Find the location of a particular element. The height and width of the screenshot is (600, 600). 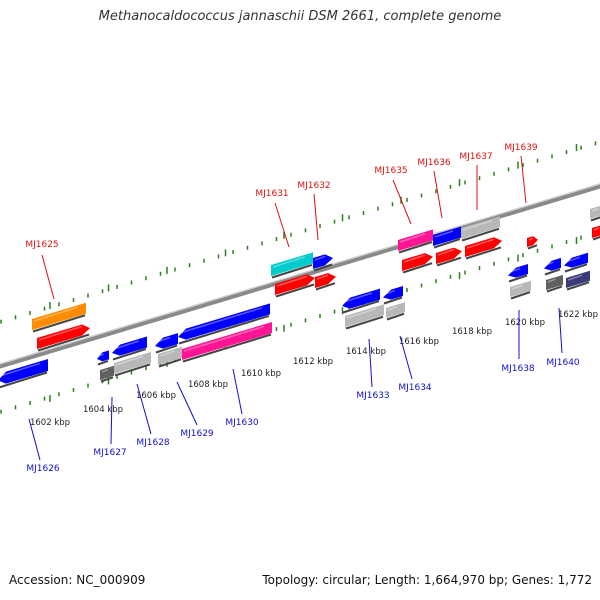

ruler-label: 1602 kbp is located at coordinates (50, 423).